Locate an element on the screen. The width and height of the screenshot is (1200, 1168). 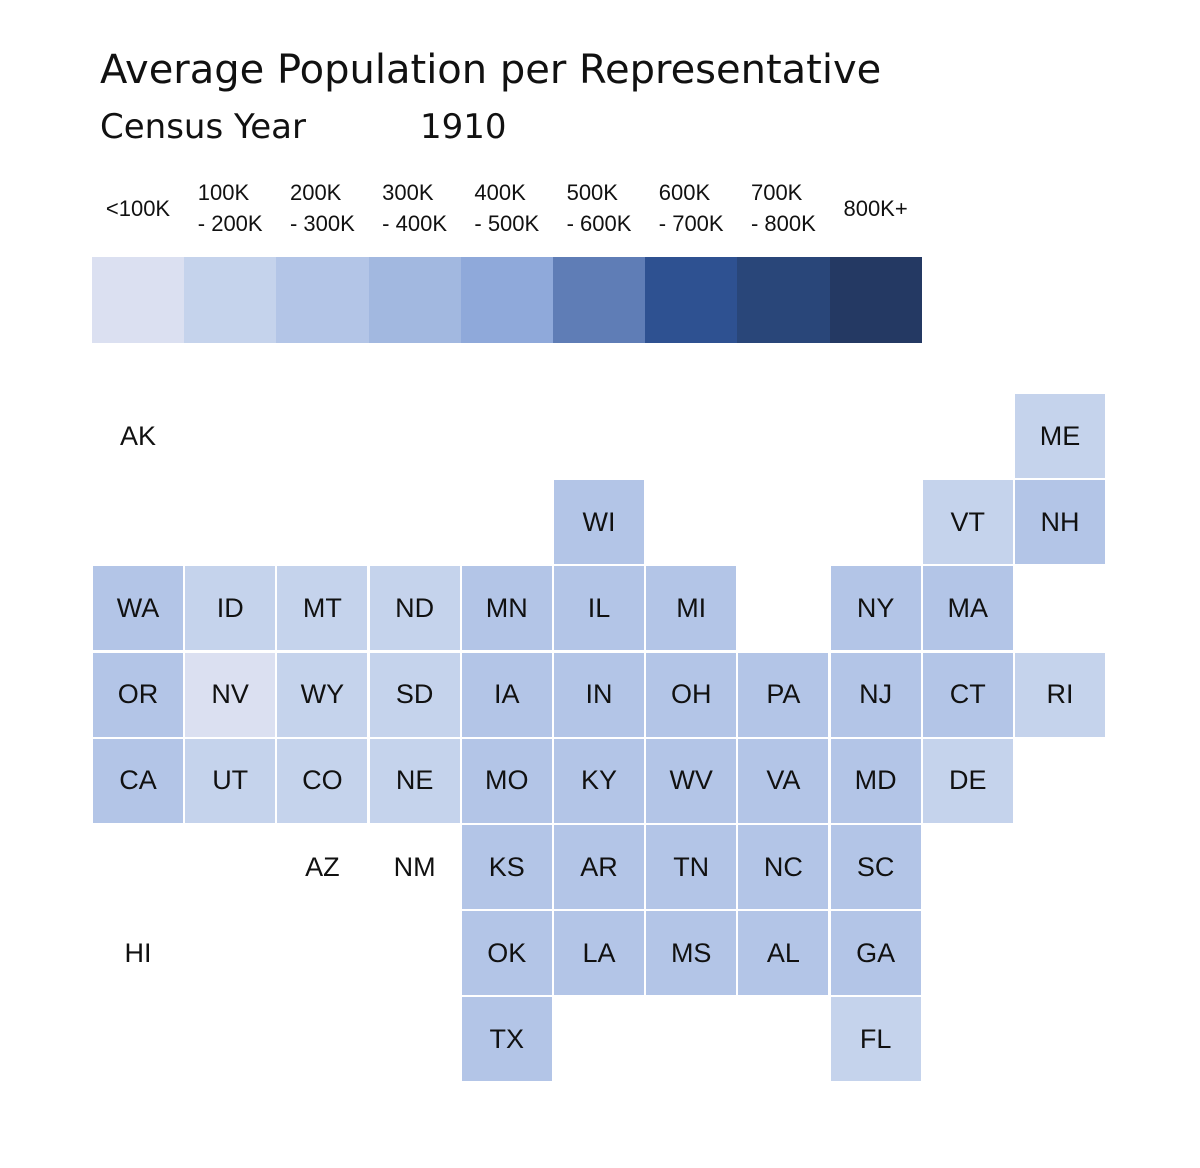
legend-label: 300K - 400K is located at coordinates (415, 208).